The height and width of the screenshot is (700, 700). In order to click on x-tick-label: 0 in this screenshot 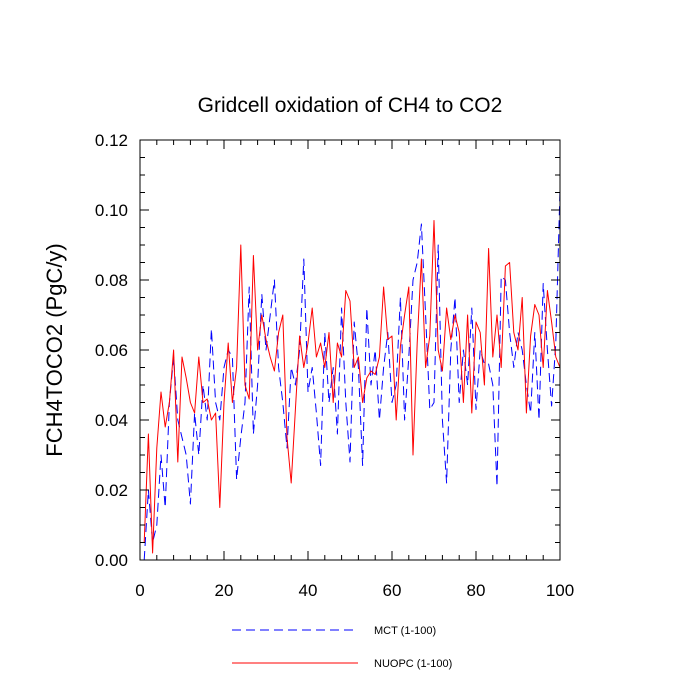, I will do `click(139, 590)`.